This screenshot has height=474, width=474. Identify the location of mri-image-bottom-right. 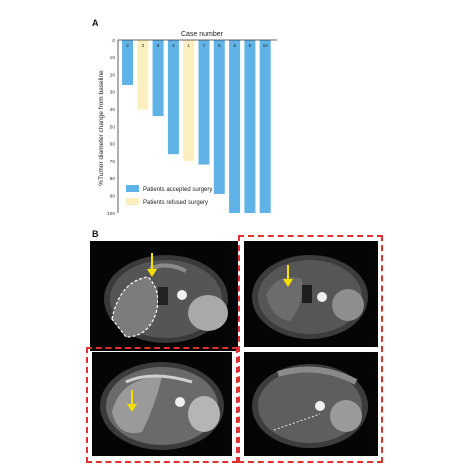
(311, 404).